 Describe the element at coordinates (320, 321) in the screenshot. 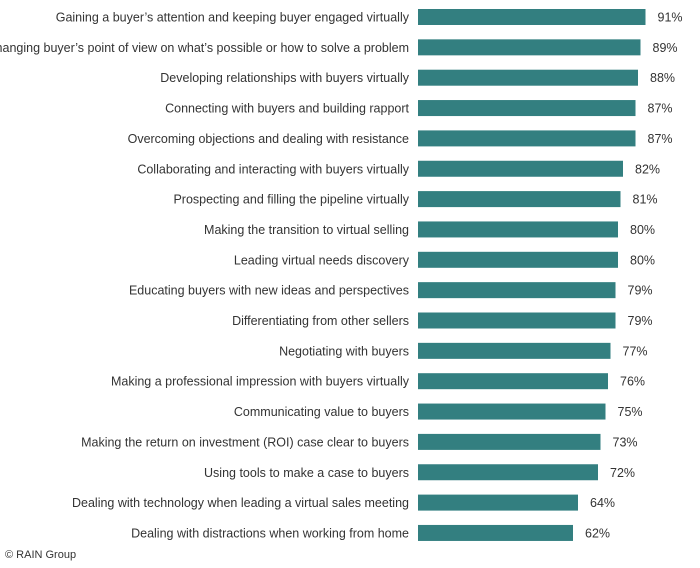

I see `category-label: Differentiating from other sellers` at that location.